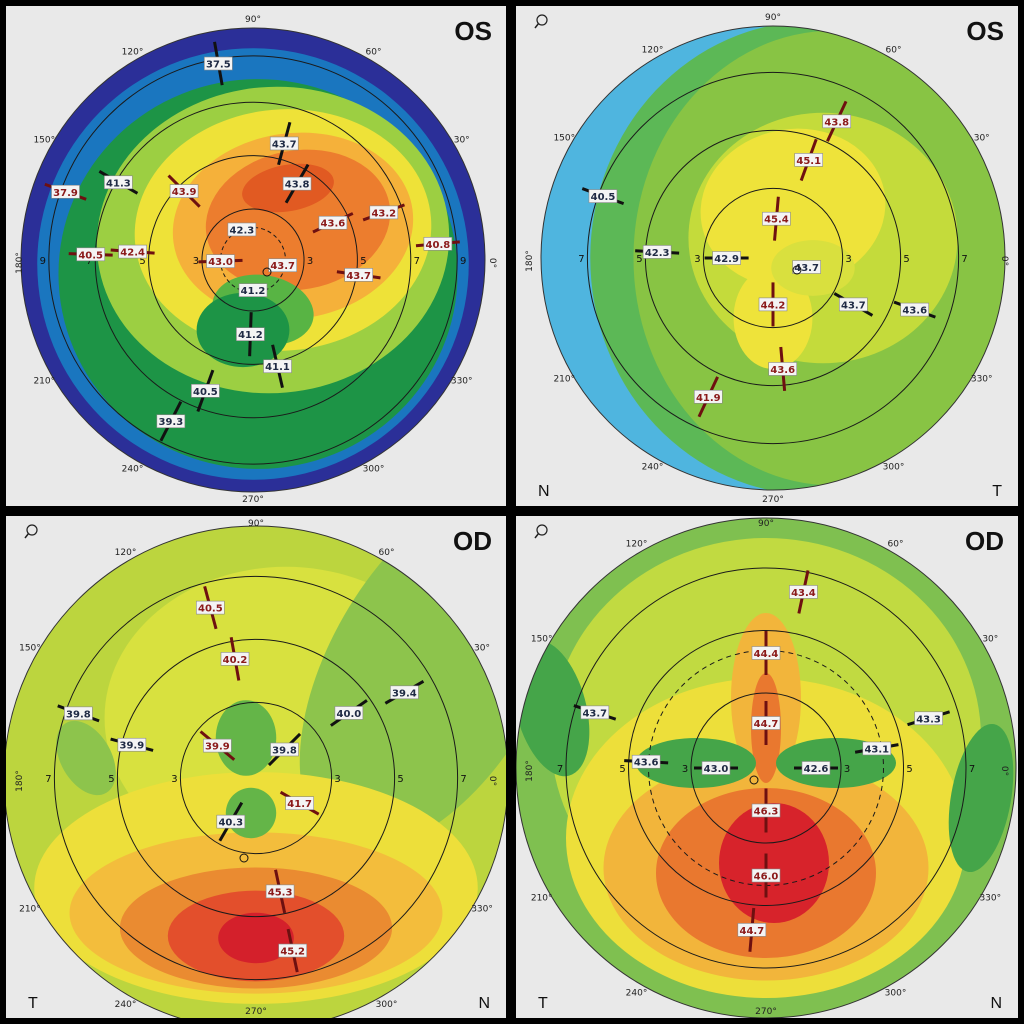  Describe the element at coordinates (876, 749) in the screenshot. I see `keratometry-value: 43.1` at that location.